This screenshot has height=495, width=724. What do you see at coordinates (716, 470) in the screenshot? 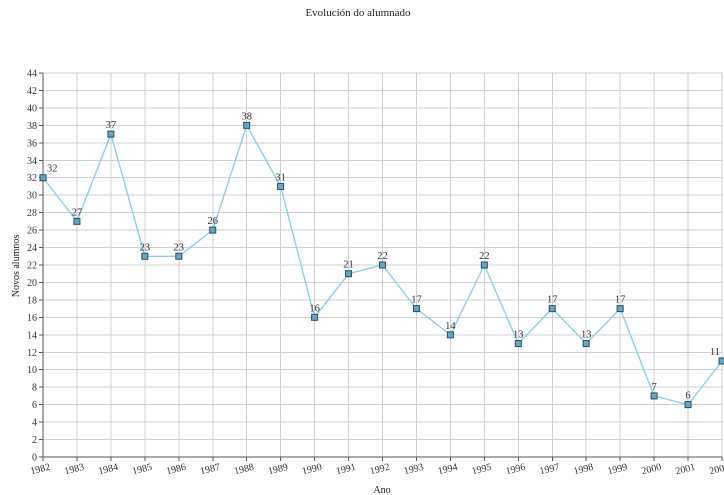
I see `x-tick-label: 2002` at bounding box center [716, 470].